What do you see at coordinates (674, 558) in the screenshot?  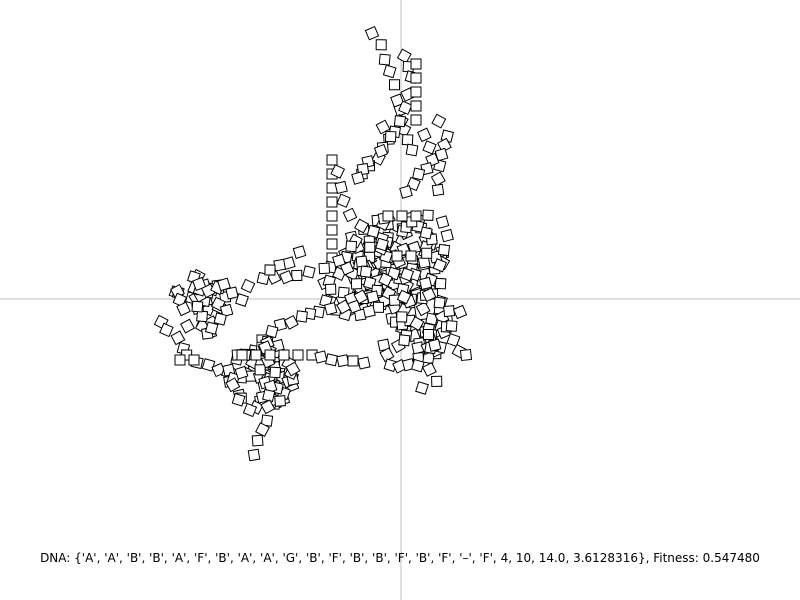 I see `fitness-label: , Fitness:` at bounding box center [674, 558].